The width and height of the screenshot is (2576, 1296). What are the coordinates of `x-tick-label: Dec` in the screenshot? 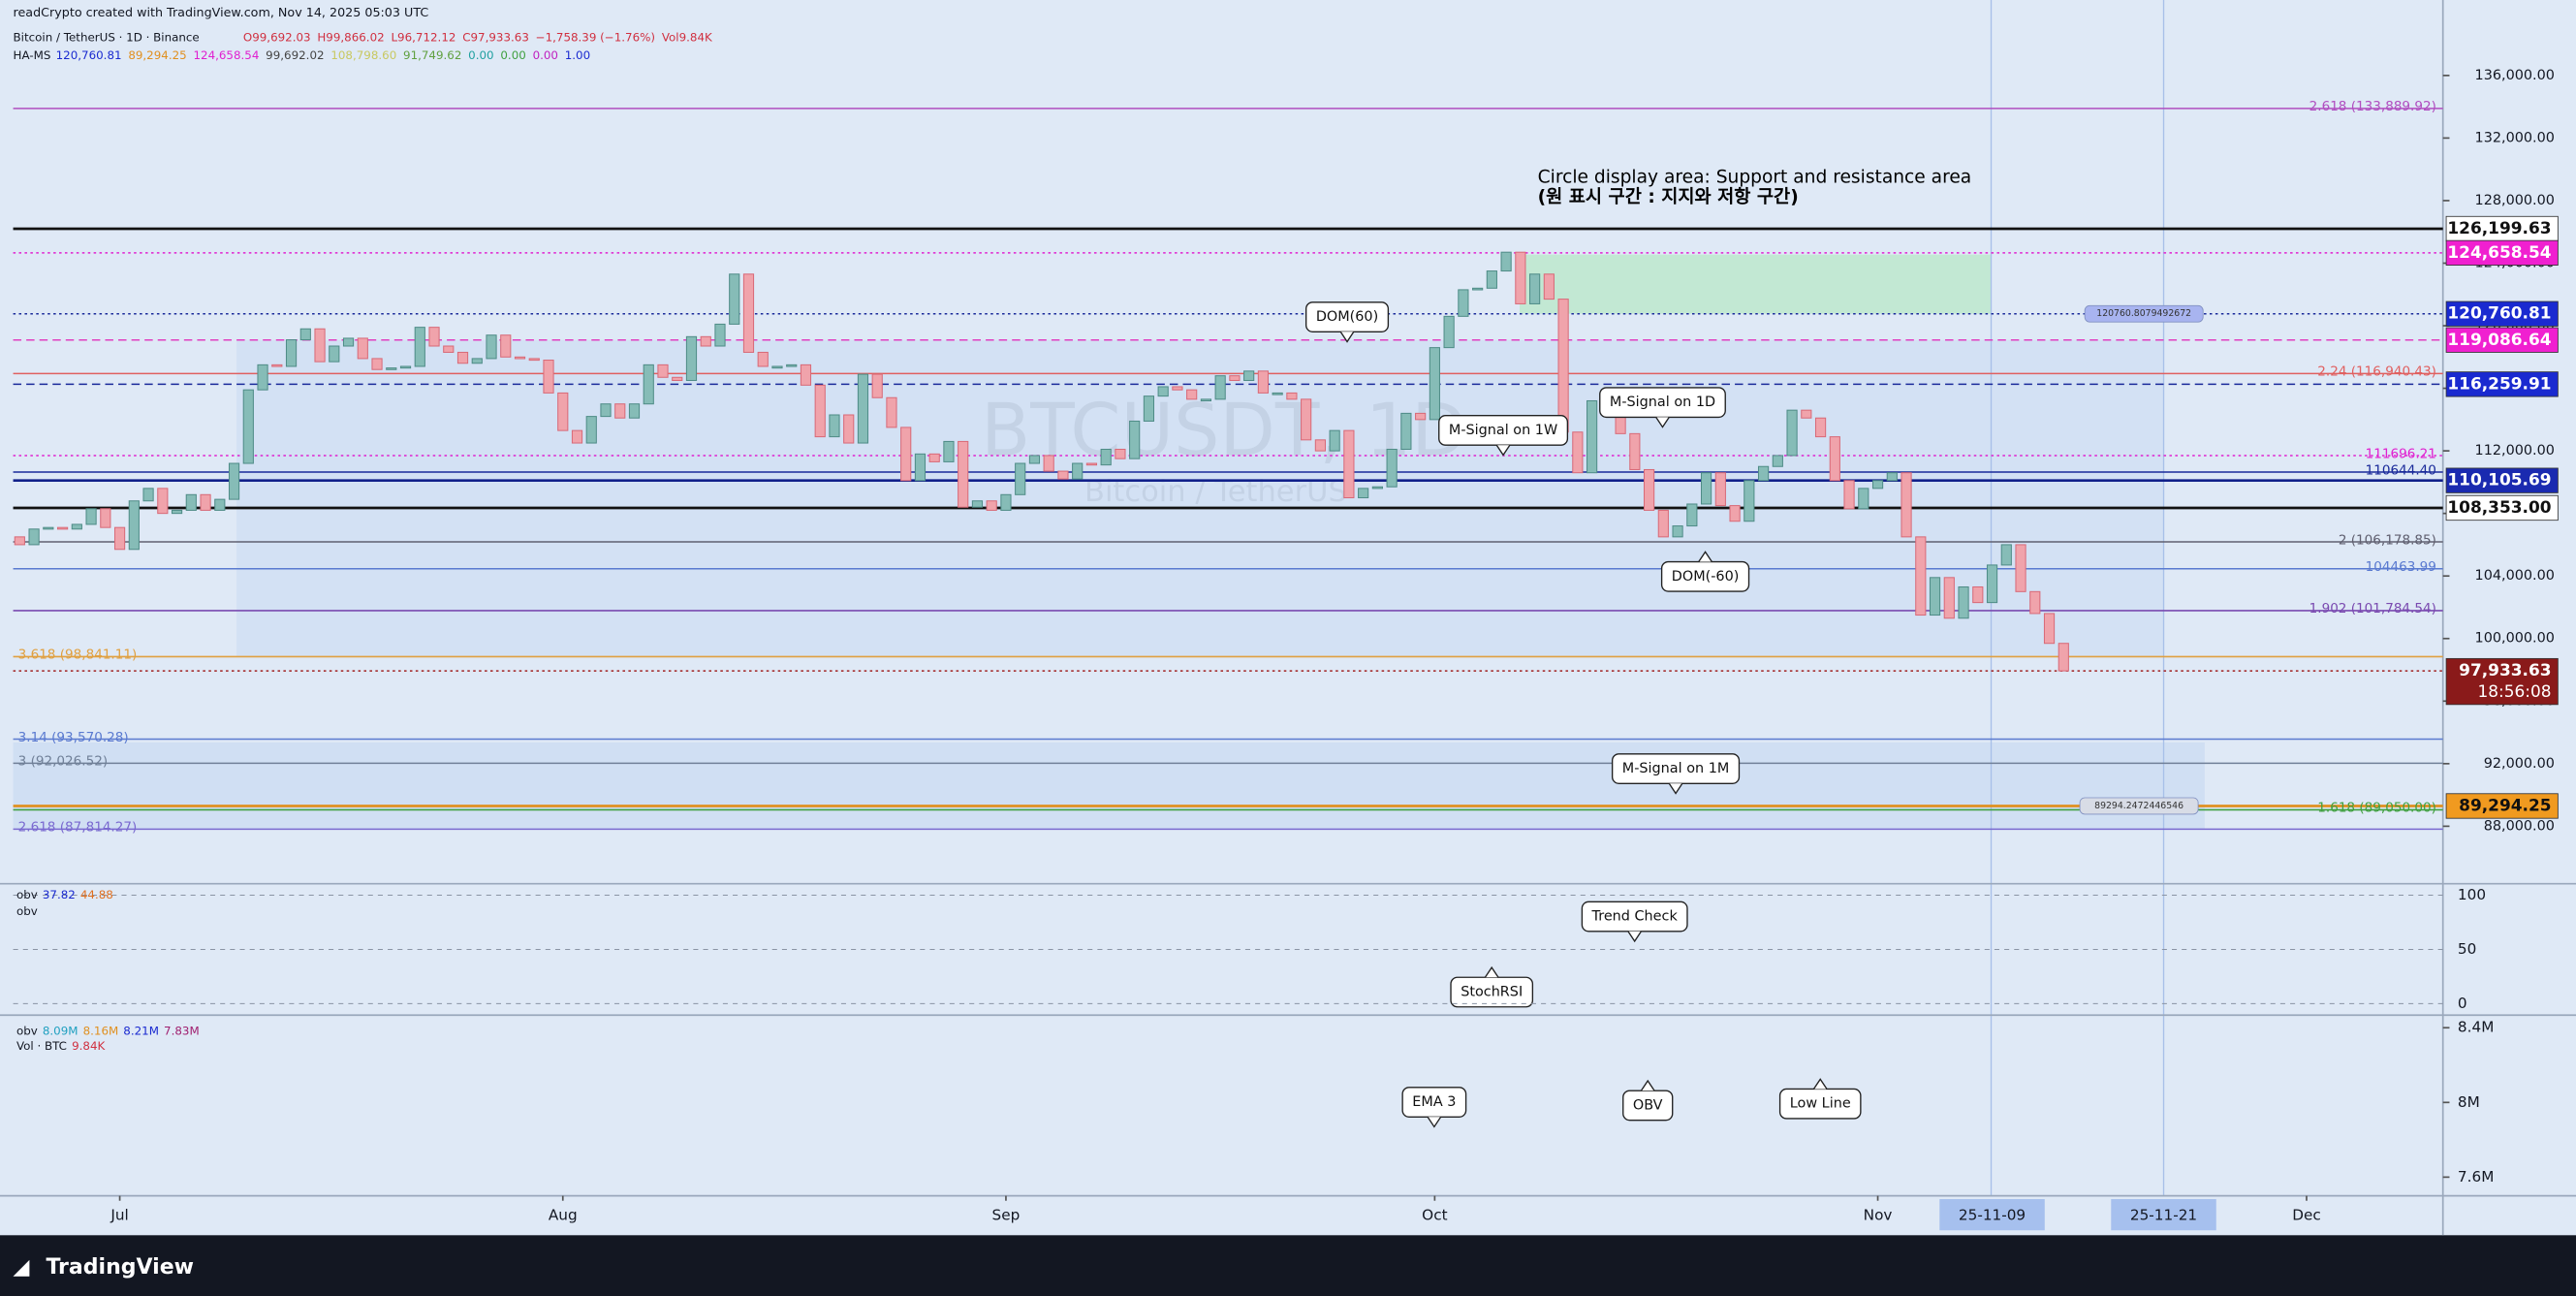 It's located at (2306, 1215).